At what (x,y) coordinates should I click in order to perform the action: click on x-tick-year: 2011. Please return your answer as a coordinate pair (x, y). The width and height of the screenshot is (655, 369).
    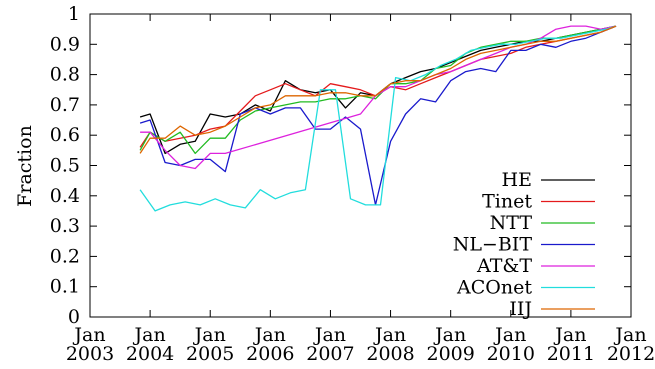
    Looking at the image, I should click on (571, 354).